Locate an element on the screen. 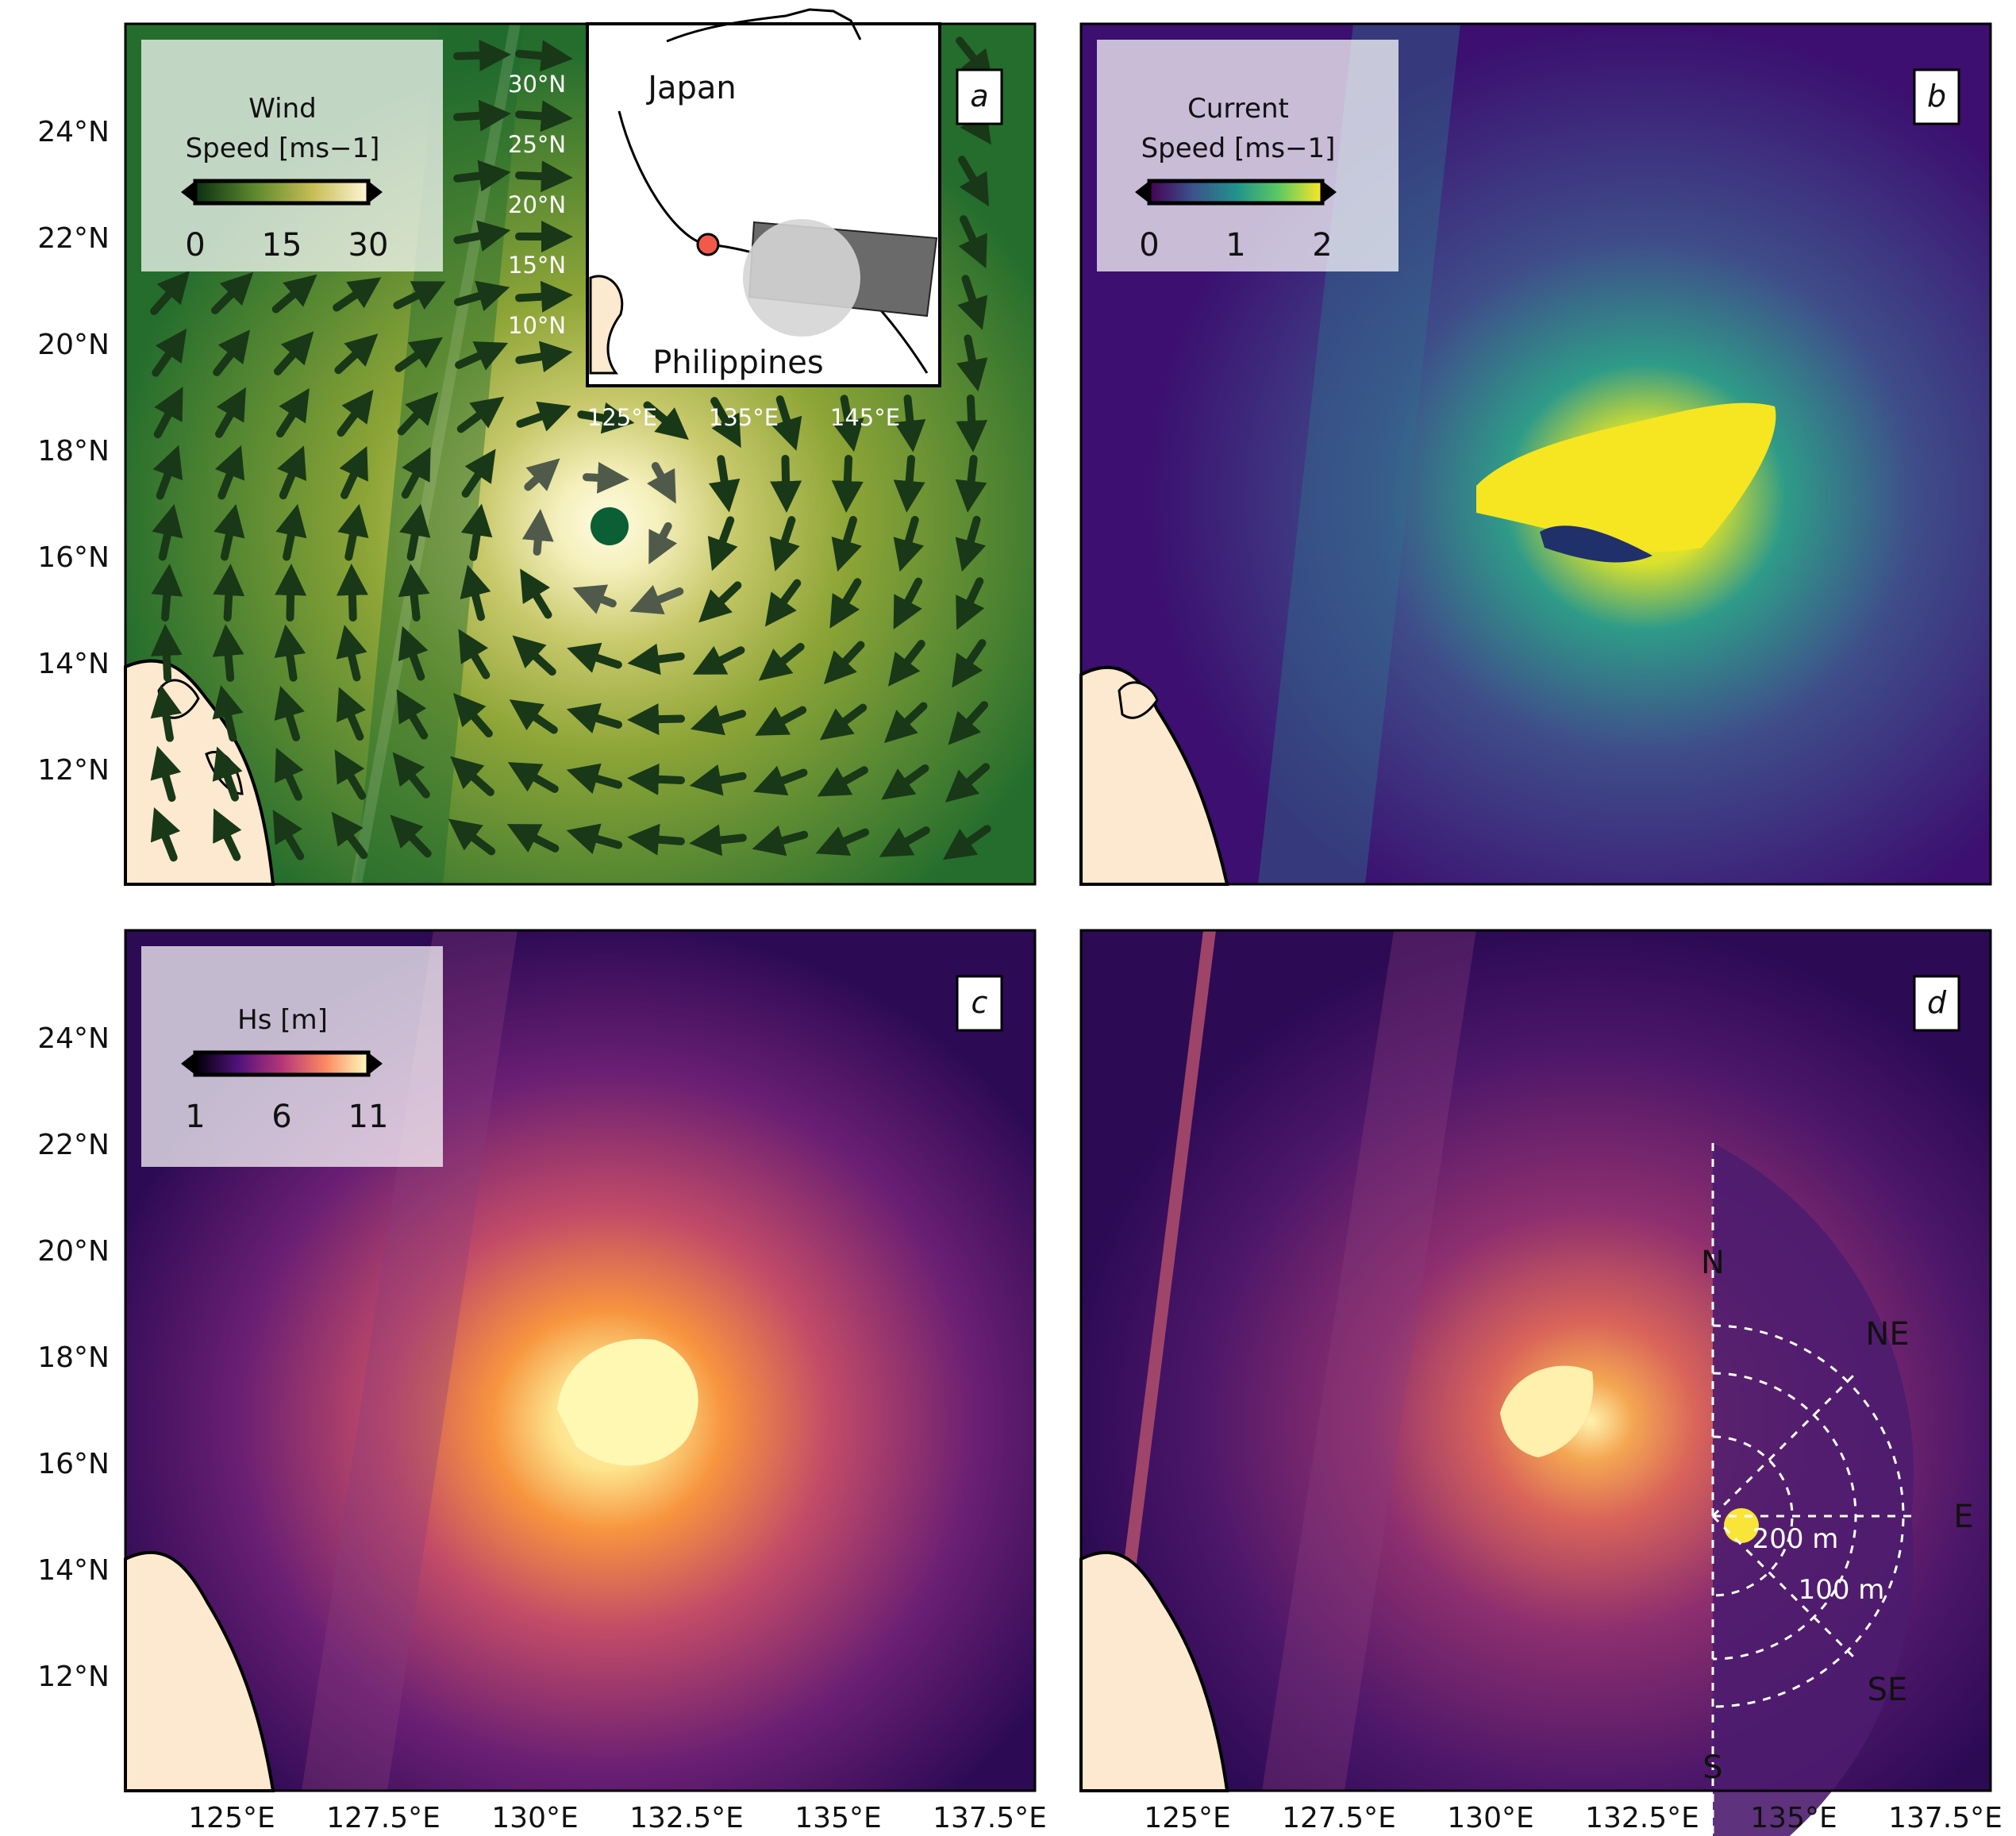 This screenshot has width=2016, height=1836. lon-label-127-5e: 127.5°E is located at coordinates (383, 1818).